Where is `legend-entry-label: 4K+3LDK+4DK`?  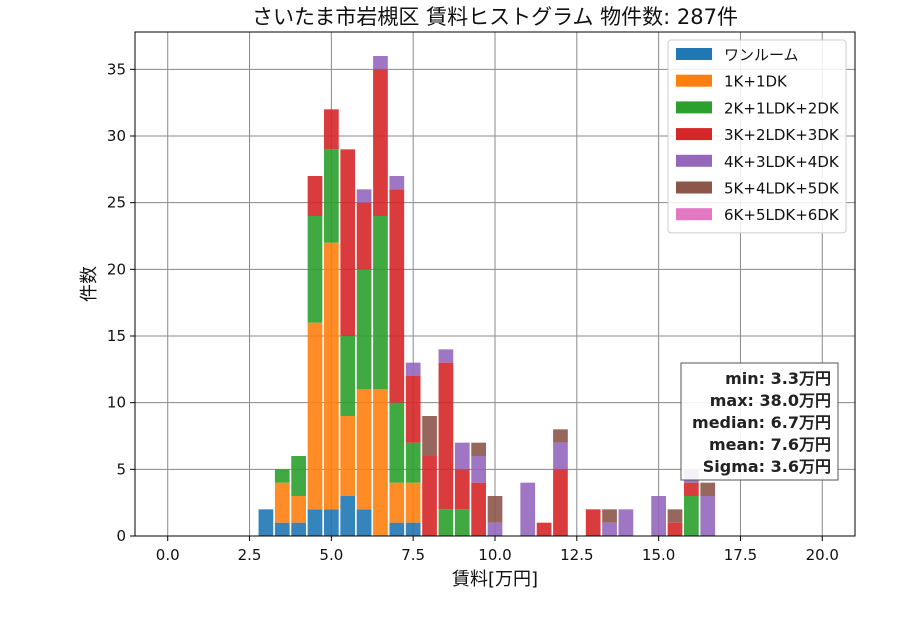
legend-entry-label: 4K+3LDK+4DK is located at coordinates (782, 162).